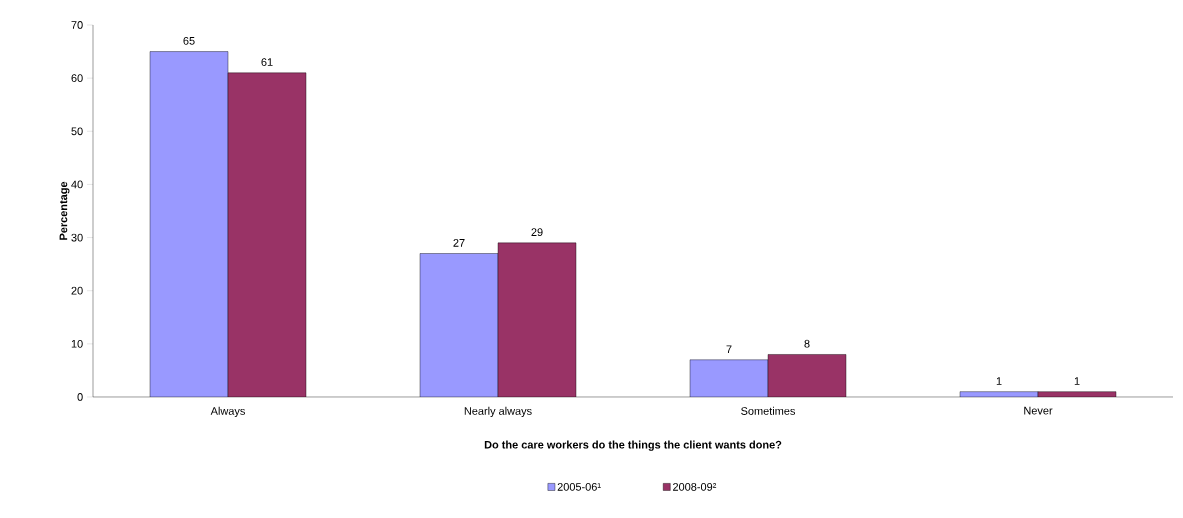  I want to click on y-tick-label: 10, so click(77, 343).